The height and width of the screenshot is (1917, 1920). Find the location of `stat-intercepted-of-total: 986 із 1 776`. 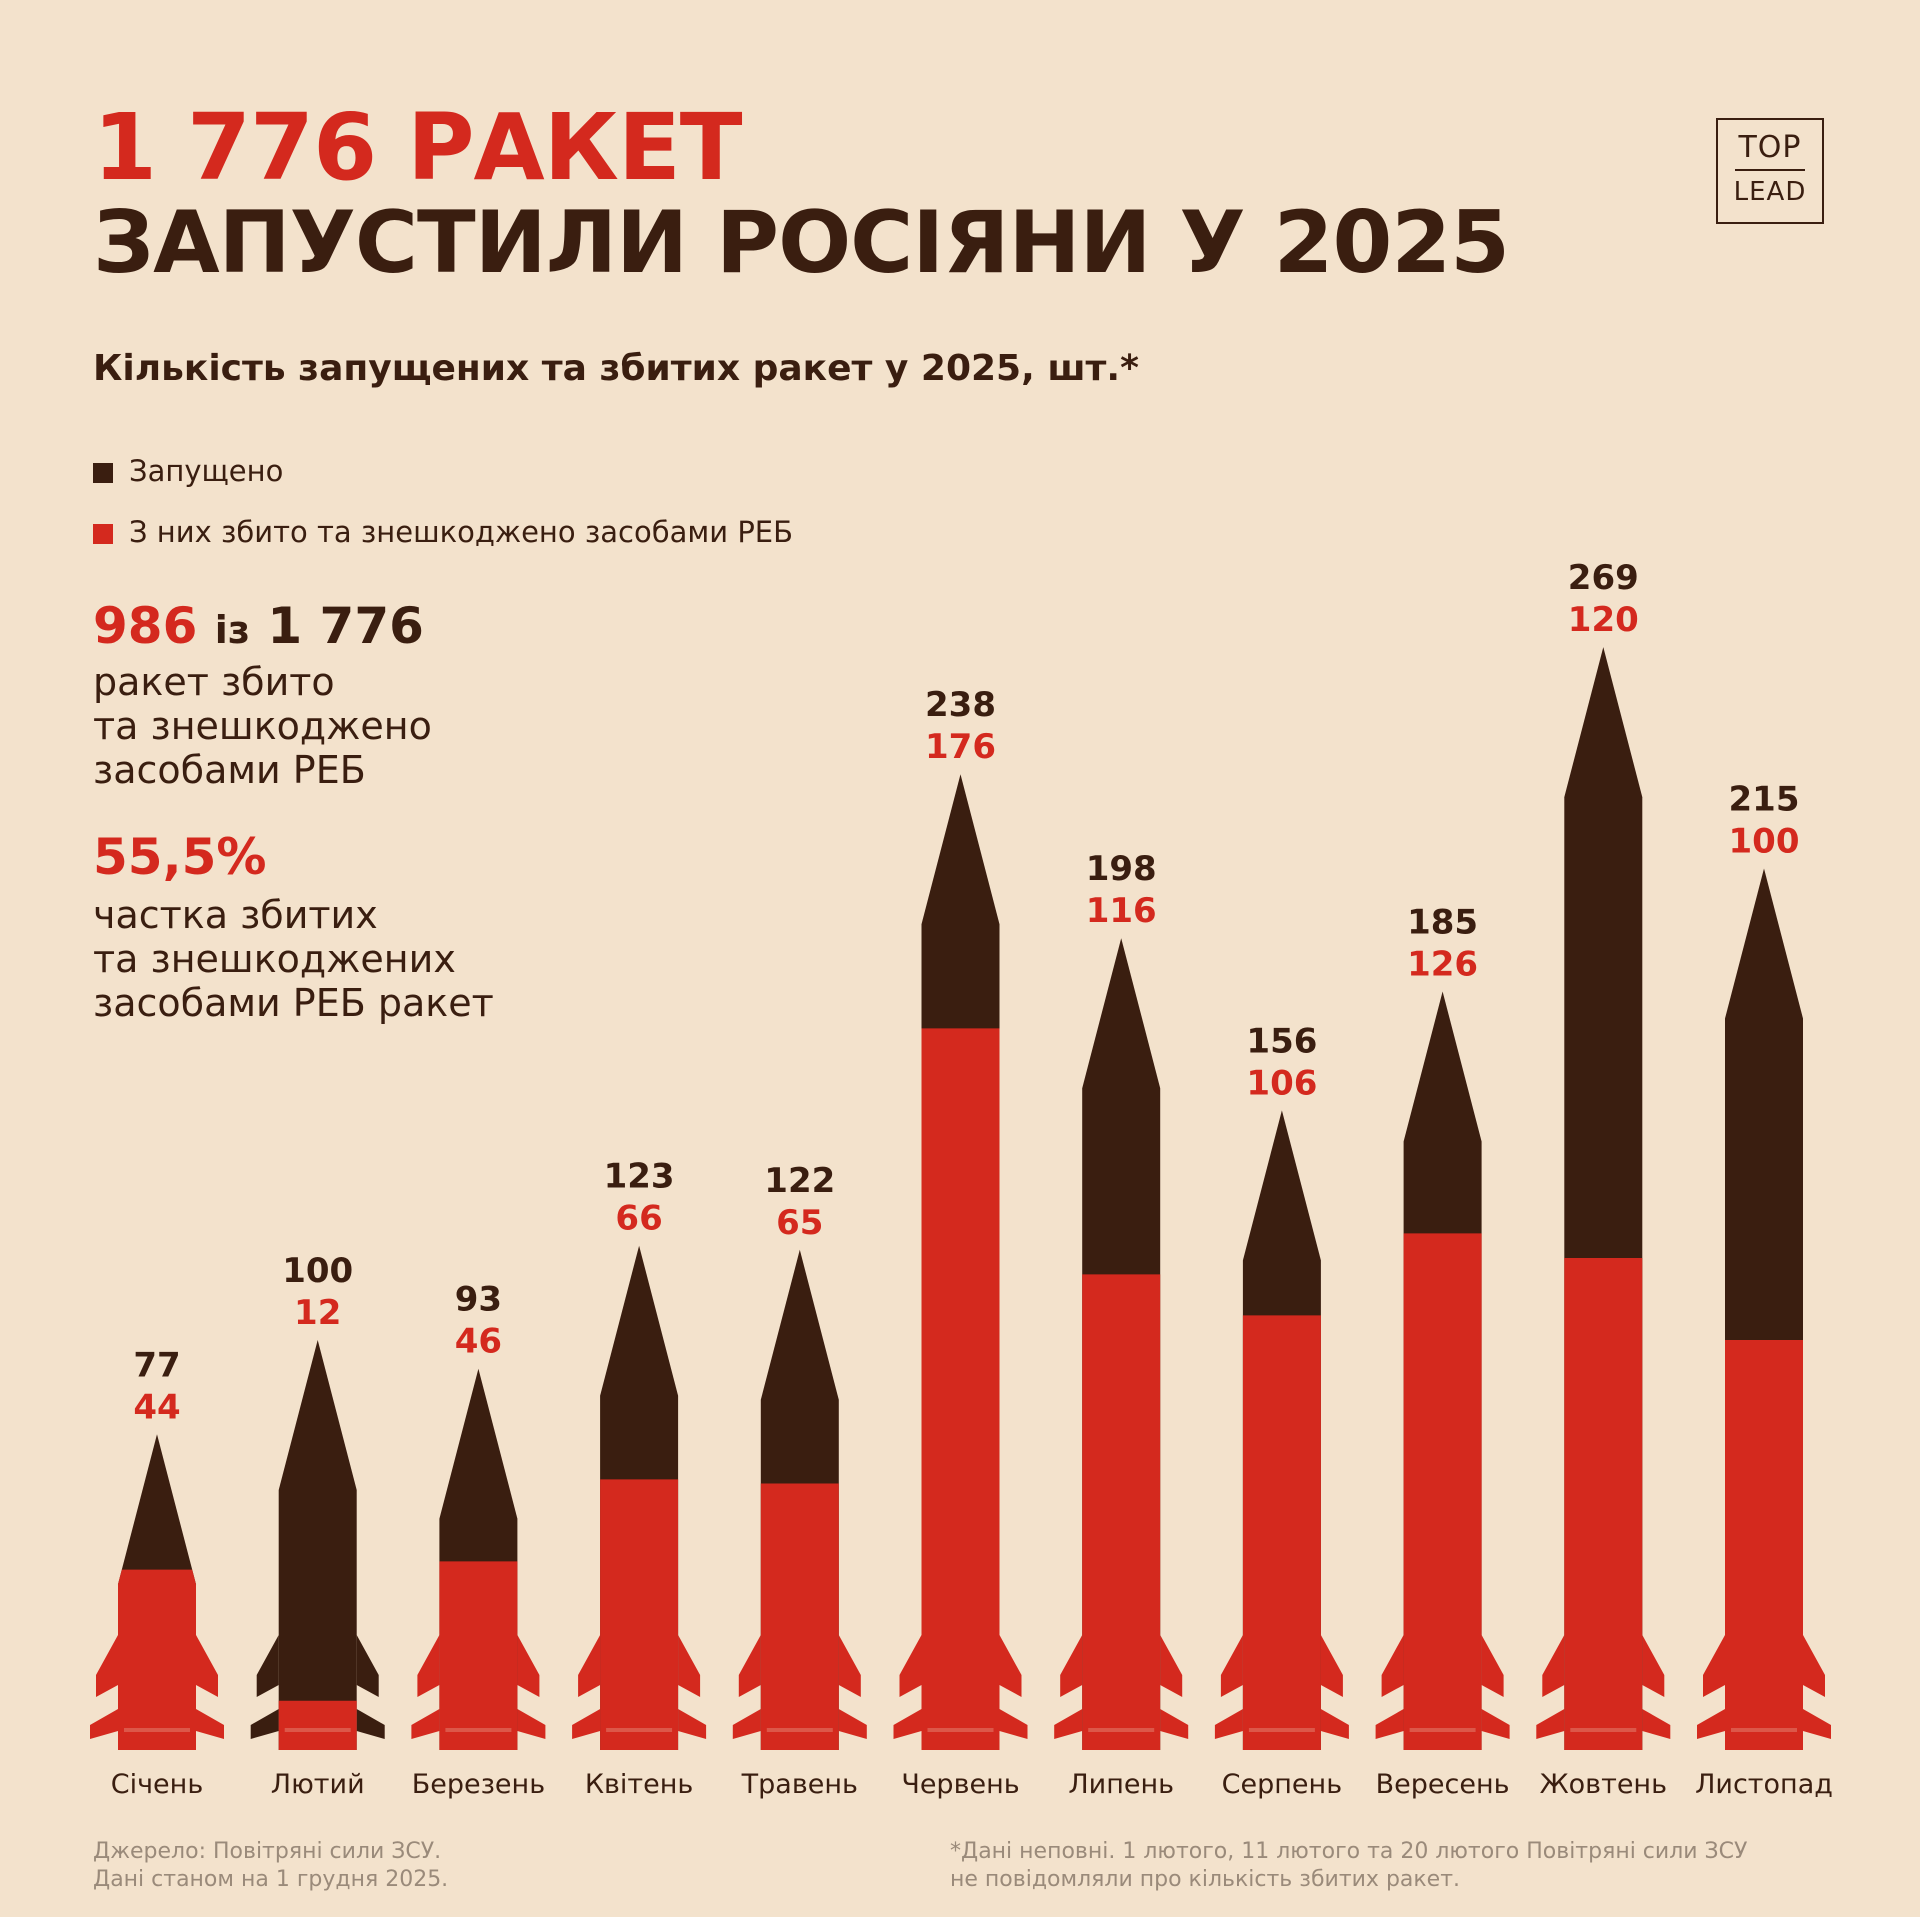

stat-intercepted-of-total: 986 із 1 776 is located at coordinates (258, 626).